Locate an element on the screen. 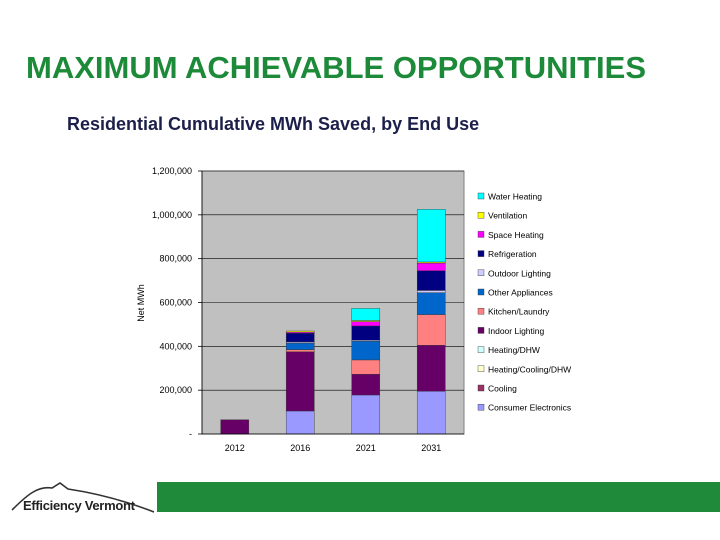  slide-title: MAXIMUM ACHIEVABLE OPPORTUNITIES is located at coordinates (336, 67).